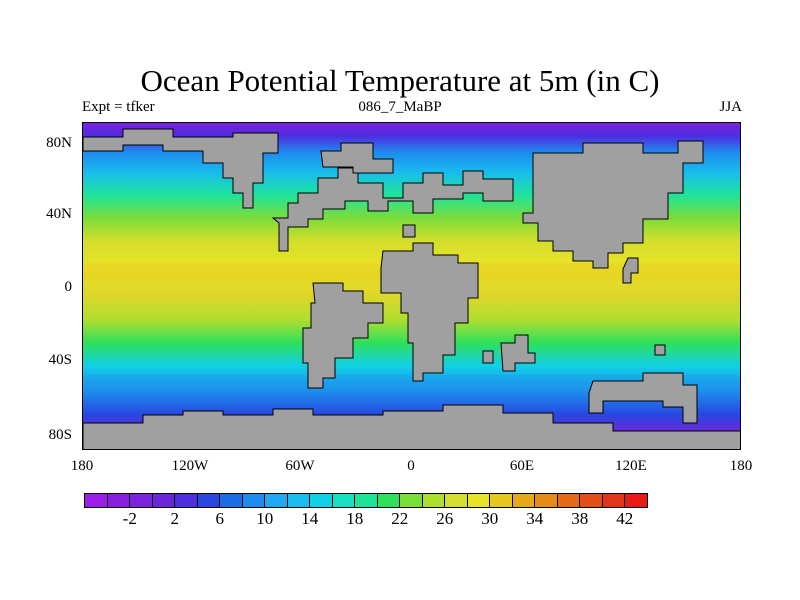  What do you see at coordinates (181, 168) in the screenshot?
I see `land-north-america` at bounding box center [181, 168].